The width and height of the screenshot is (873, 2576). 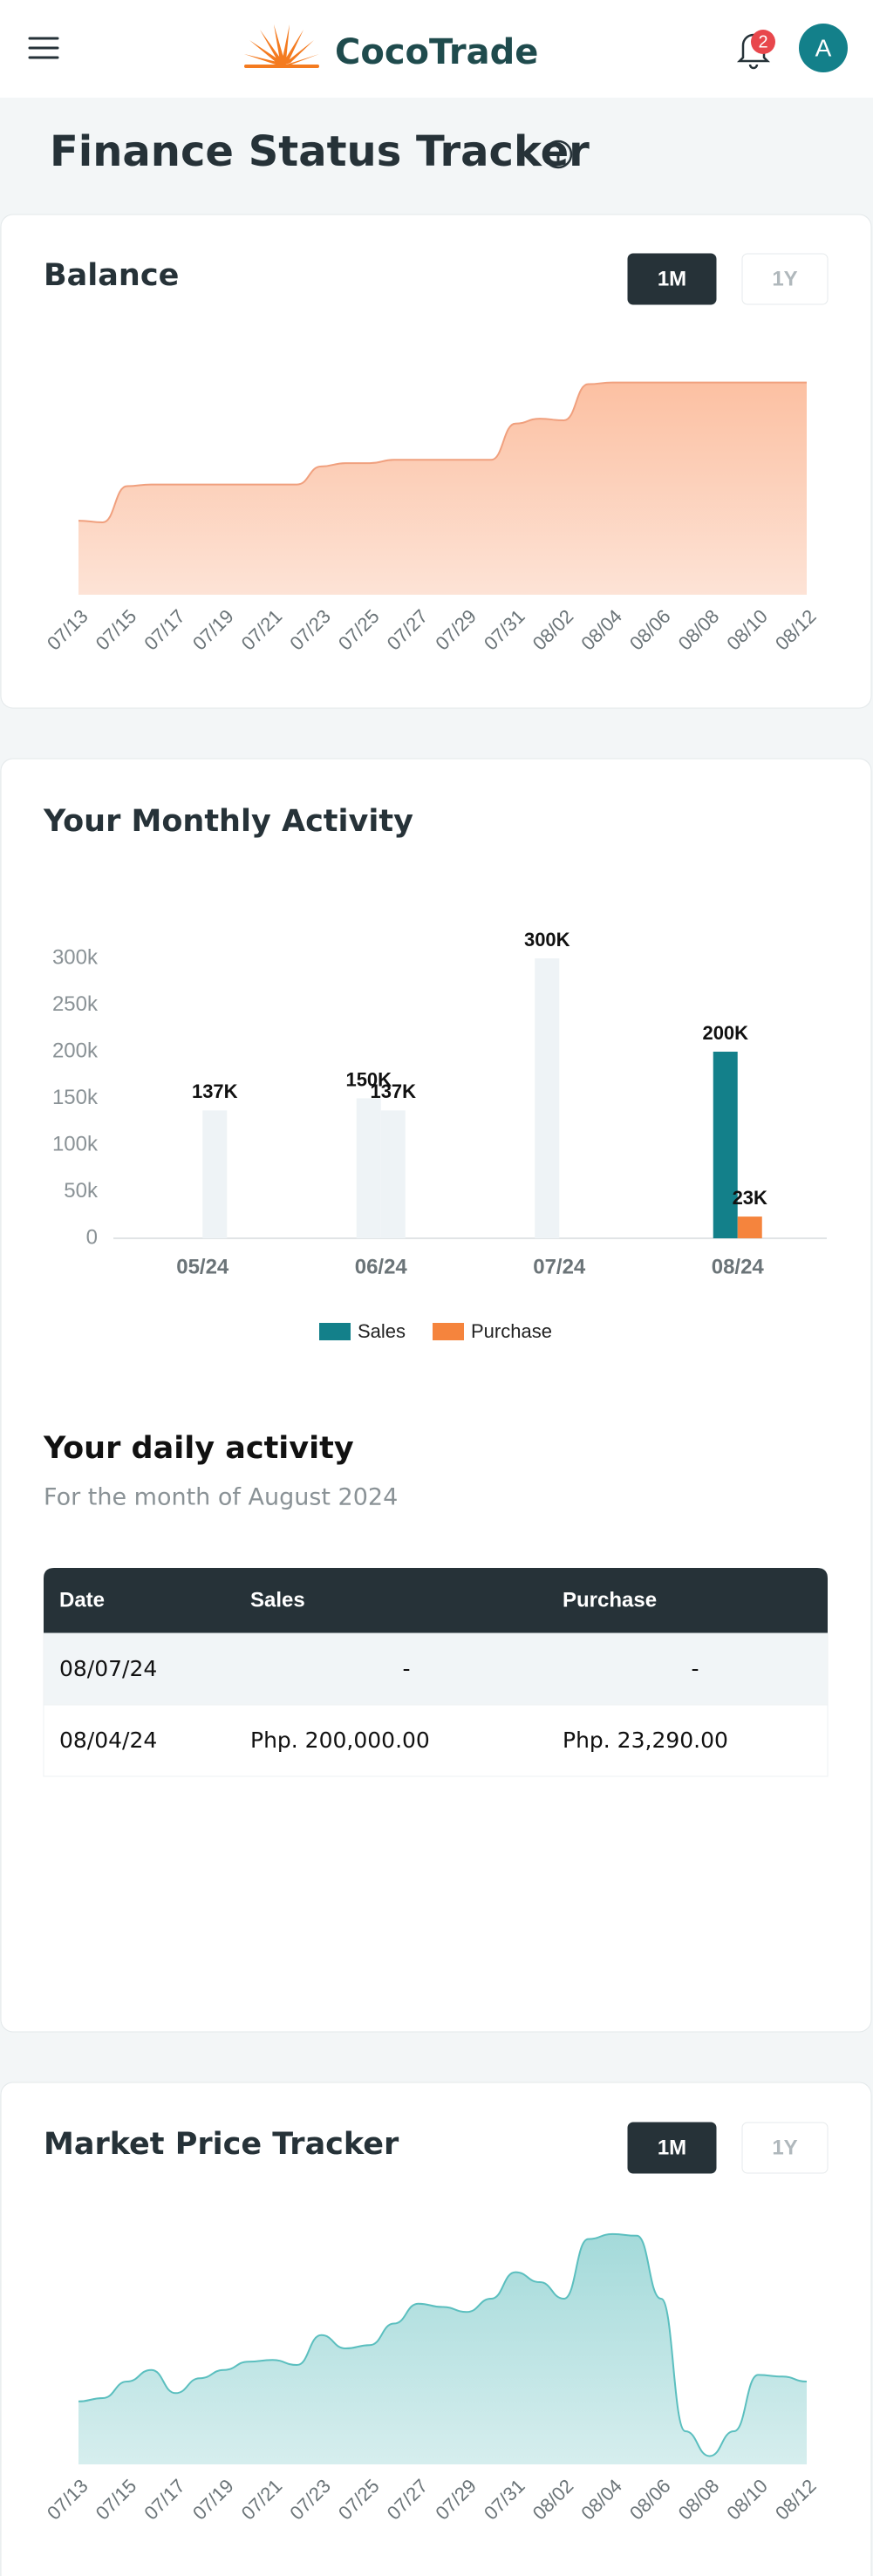 I want to click on y-tick-label: 150k, so click(x=75, y=1097).